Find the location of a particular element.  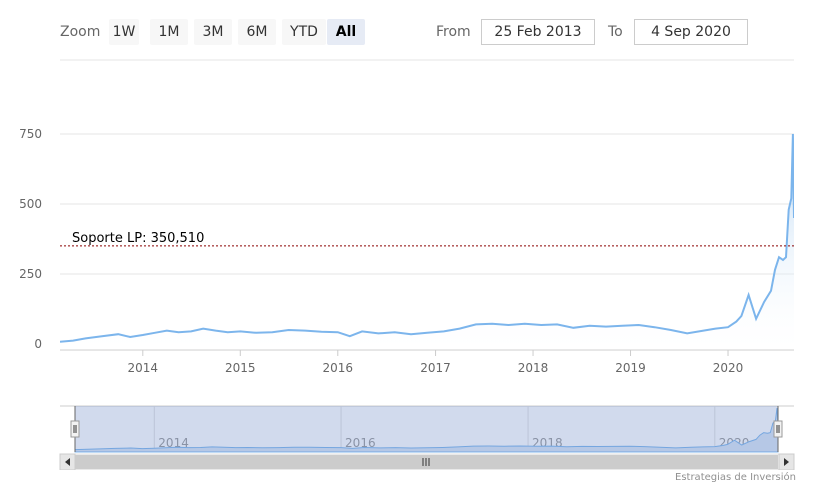

x-tick-label: 2015 is located at coordinates (240, 368).